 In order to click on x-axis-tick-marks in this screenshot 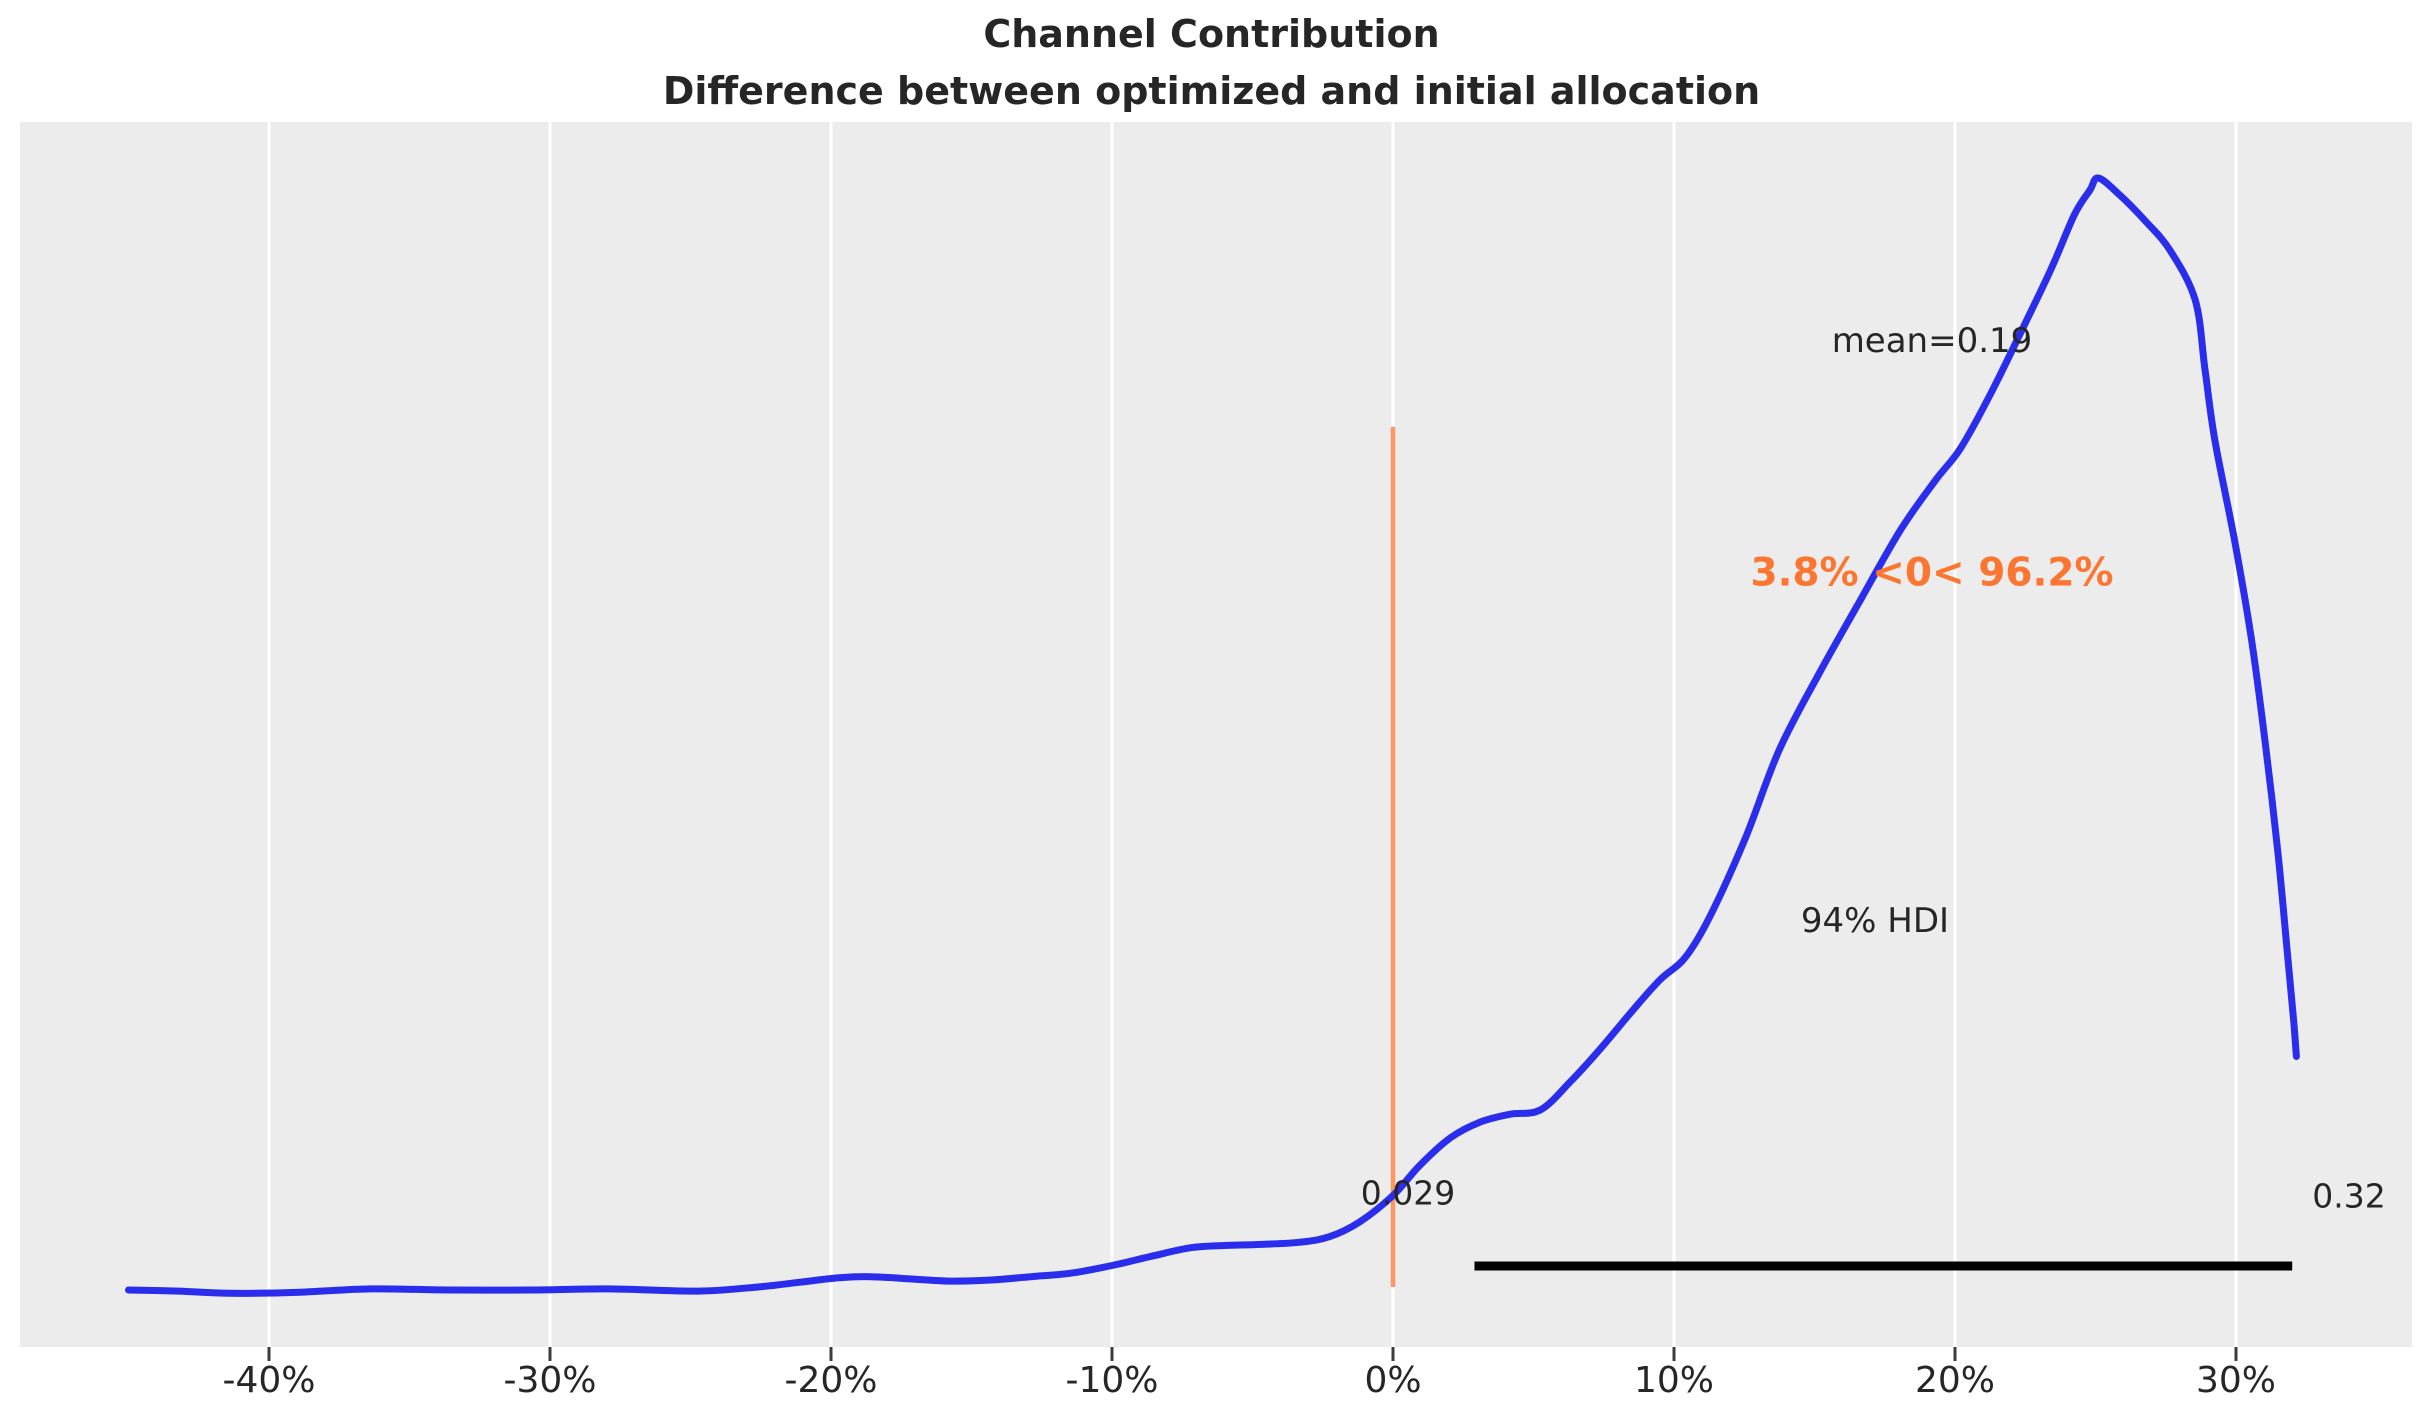, I will do `click(1252, 1354)`.